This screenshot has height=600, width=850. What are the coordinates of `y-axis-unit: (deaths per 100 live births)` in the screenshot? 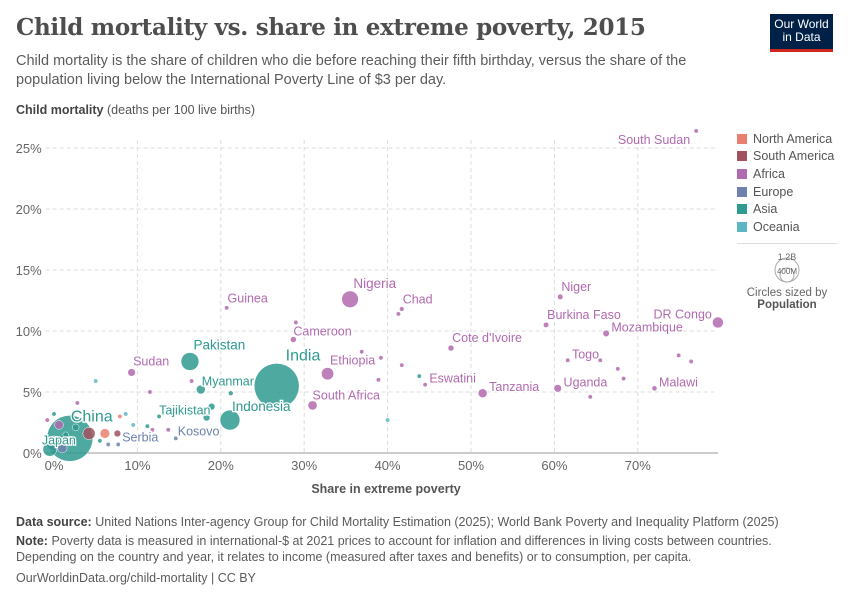 It's located at (181, 110).